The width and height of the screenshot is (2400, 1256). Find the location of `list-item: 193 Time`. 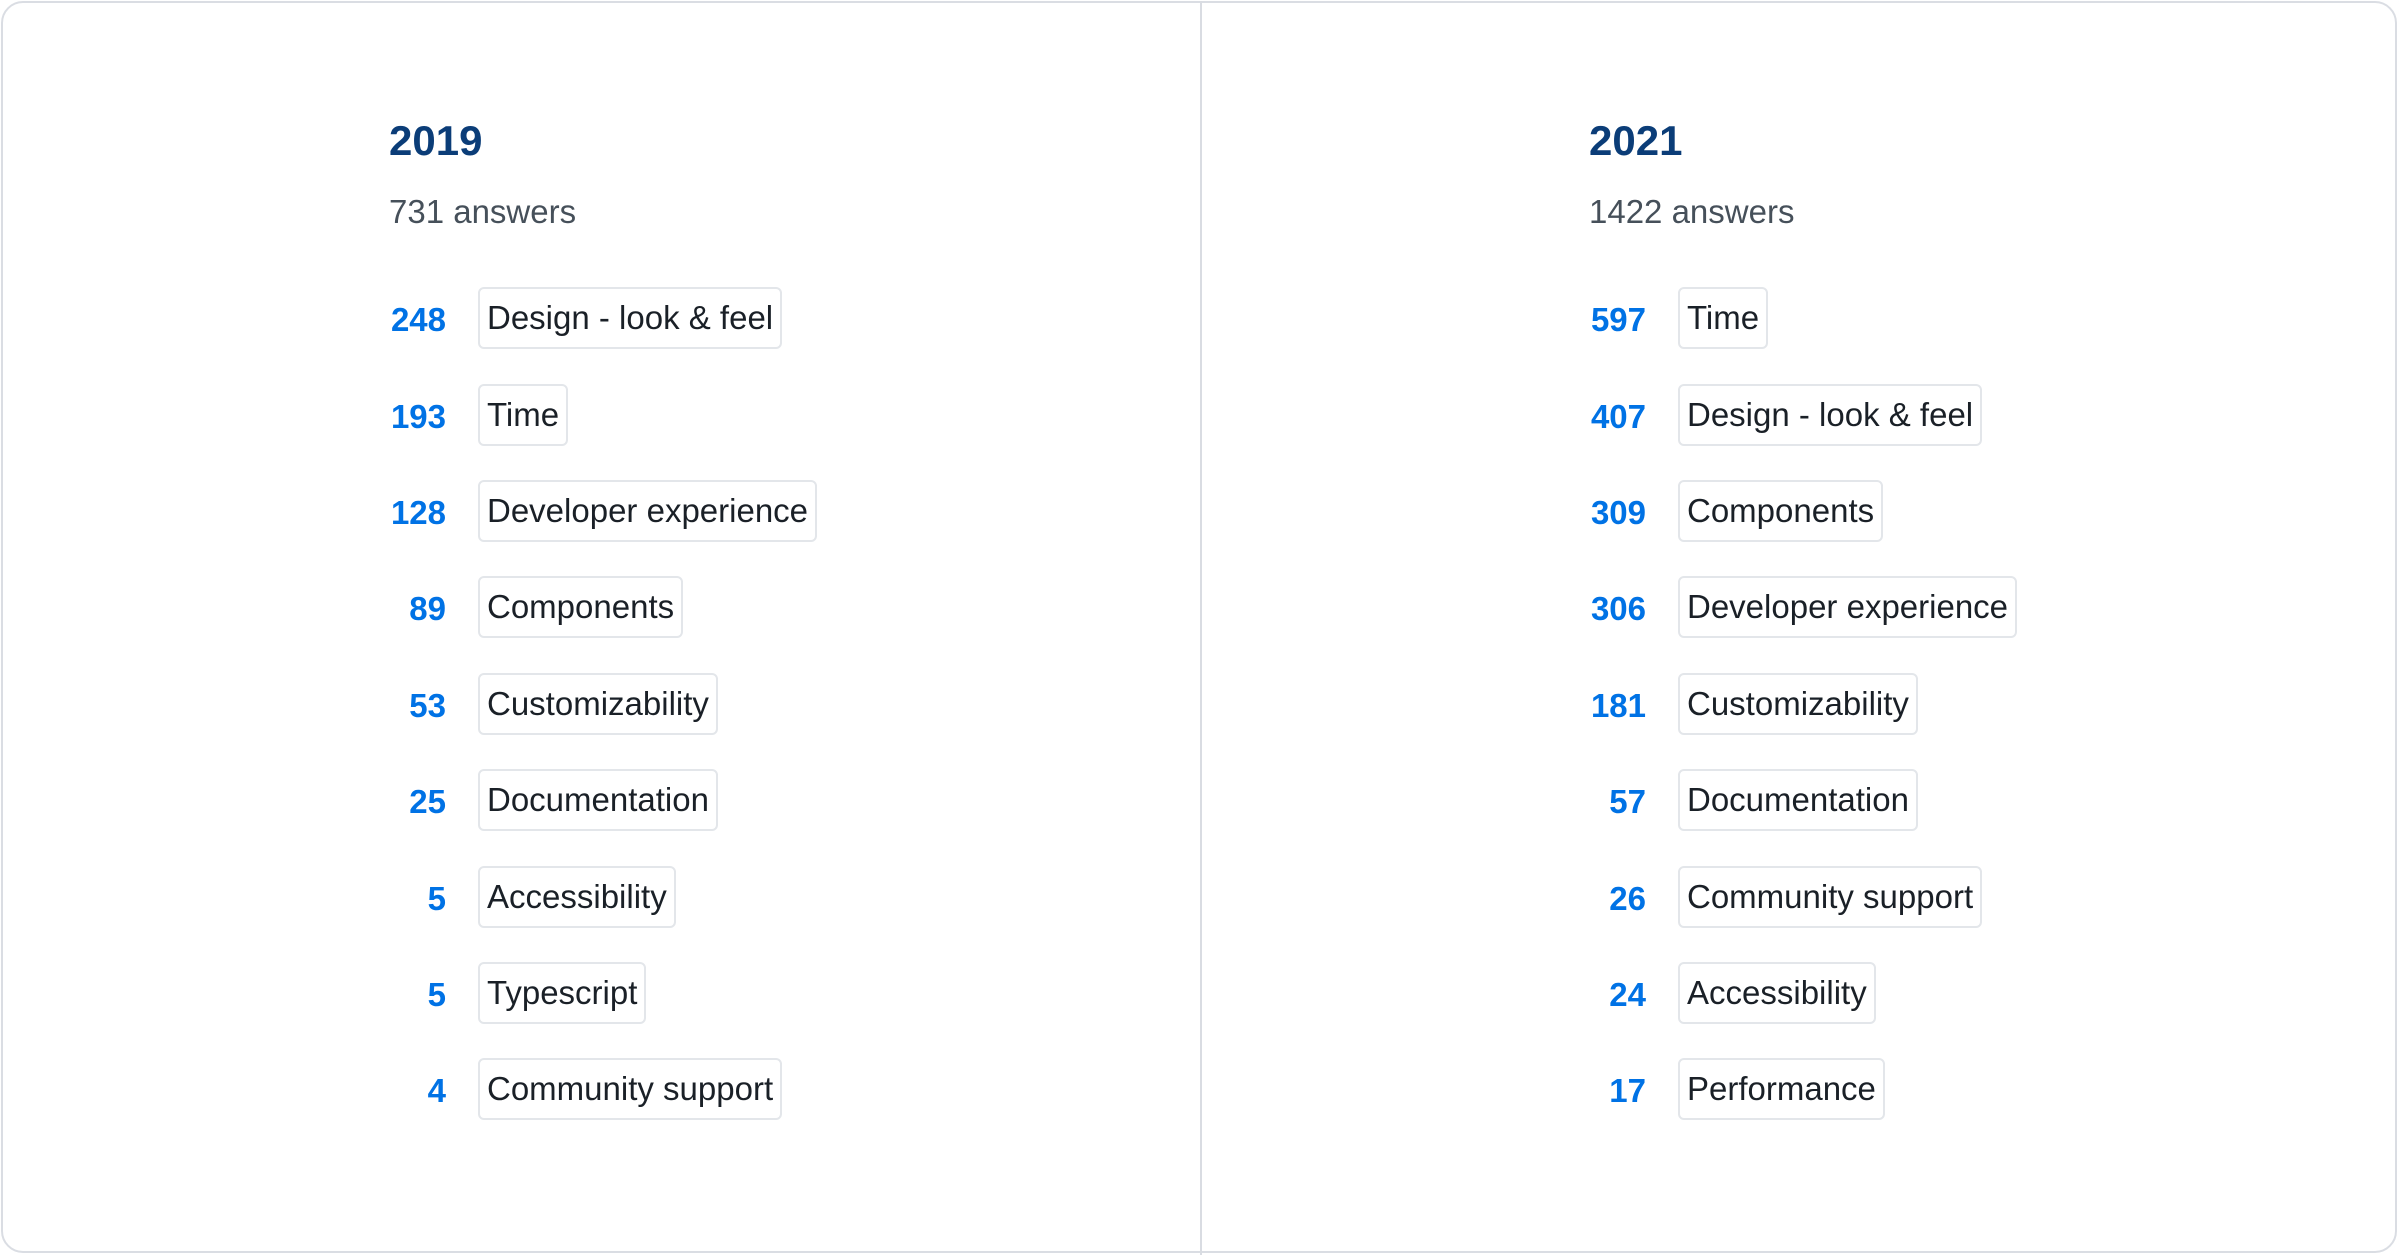

list-item: 193 Time is located at coordinates (603, 416).